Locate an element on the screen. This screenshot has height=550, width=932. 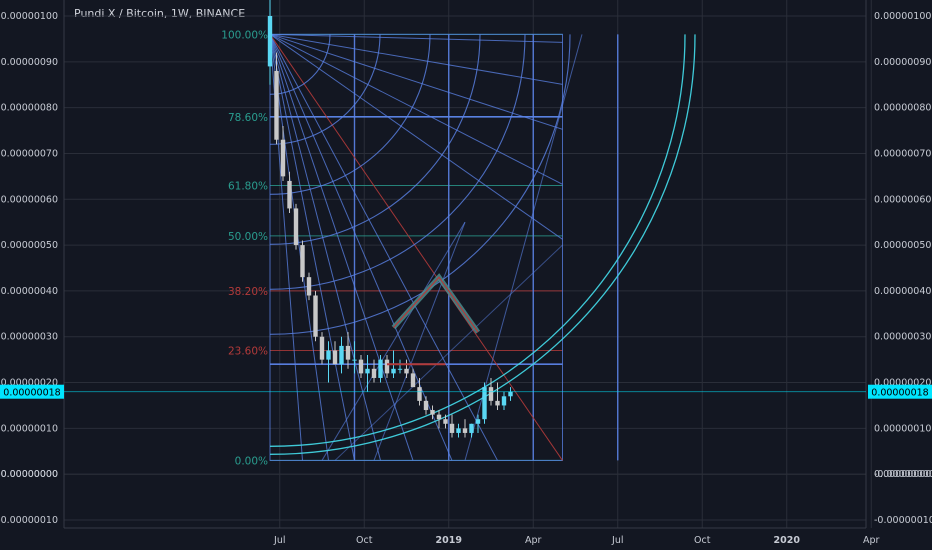
price-badge-right is located at coordinates (900, 391).